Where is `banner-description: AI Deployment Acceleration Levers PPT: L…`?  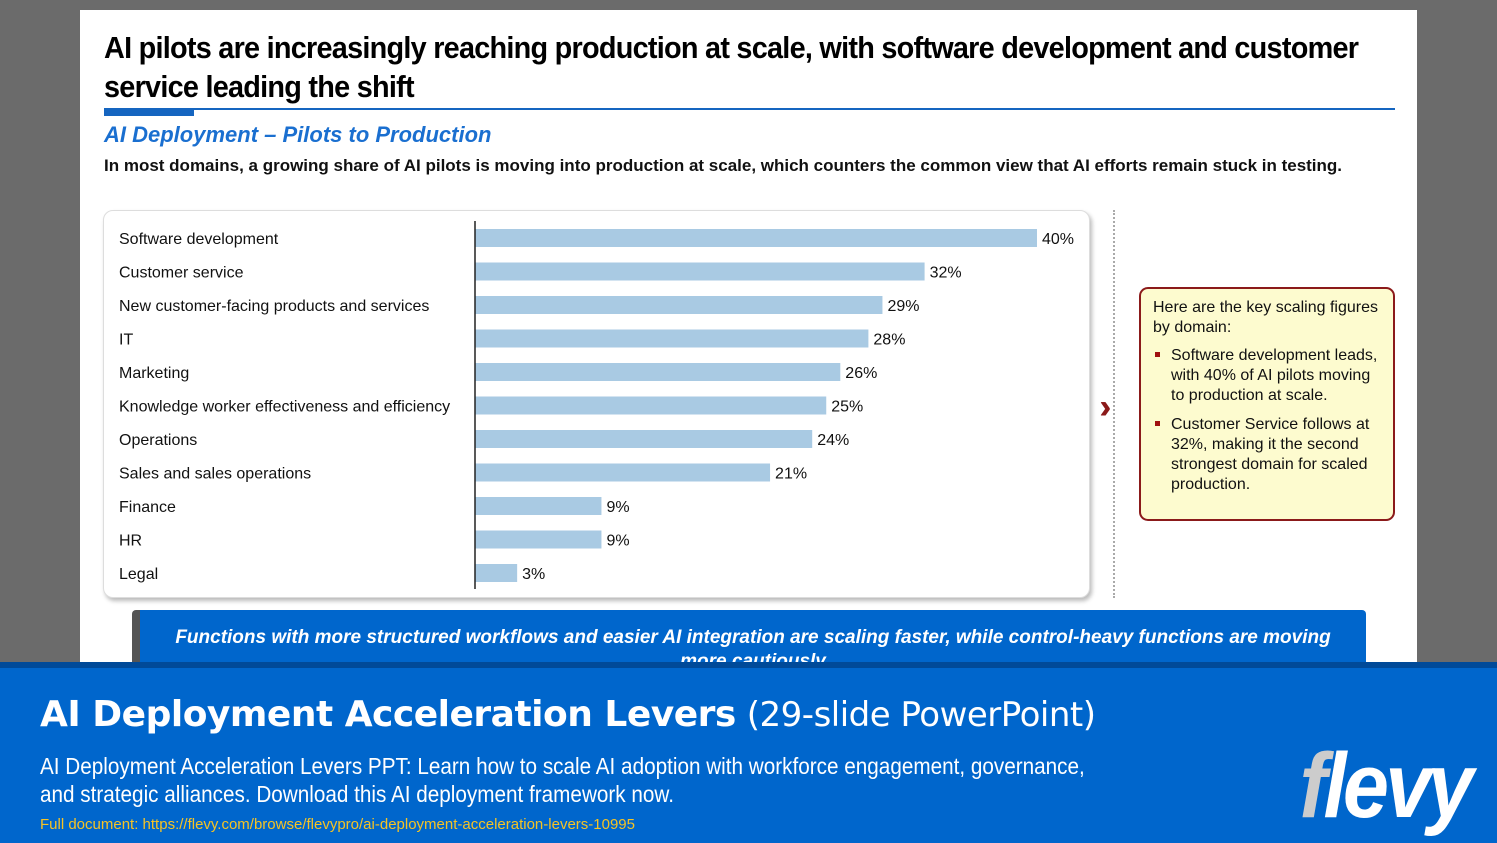 banner-description: AI Deployment Acceleration Levers PPT: L… is located at coordinates (562, 780).